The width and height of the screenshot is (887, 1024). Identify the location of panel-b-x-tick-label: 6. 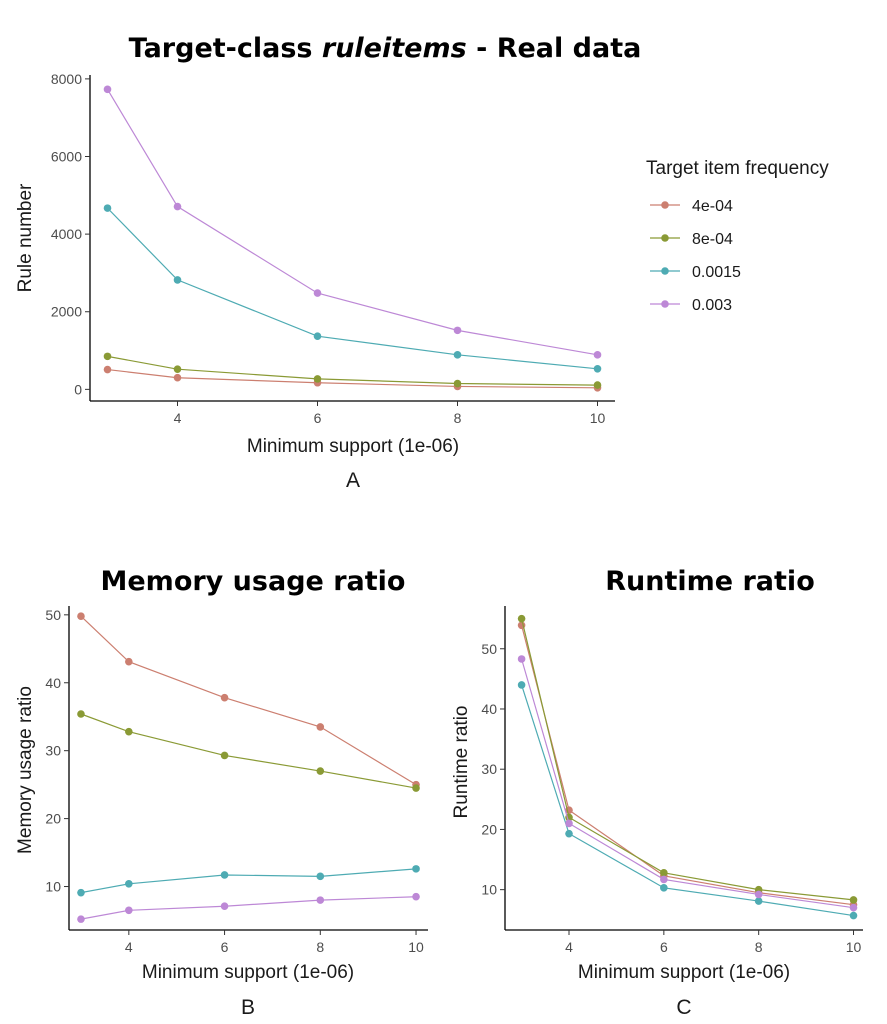
(225, 947).